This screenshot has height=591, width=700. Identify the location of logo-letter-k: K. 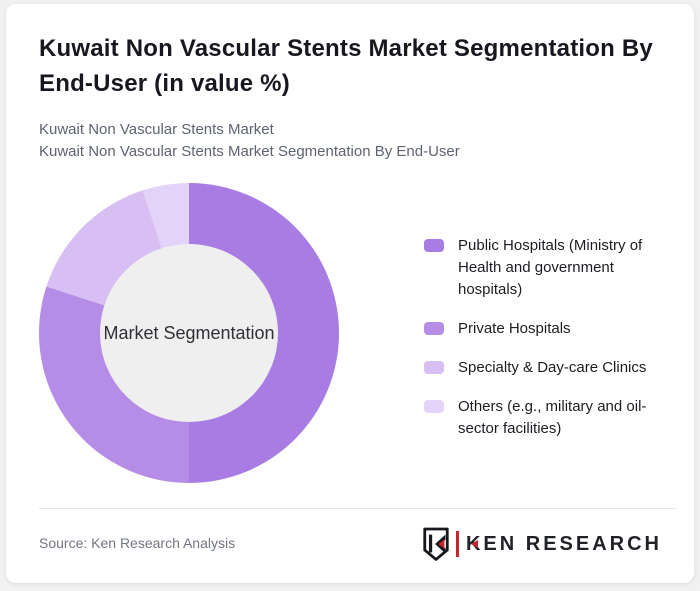
(474, 543).